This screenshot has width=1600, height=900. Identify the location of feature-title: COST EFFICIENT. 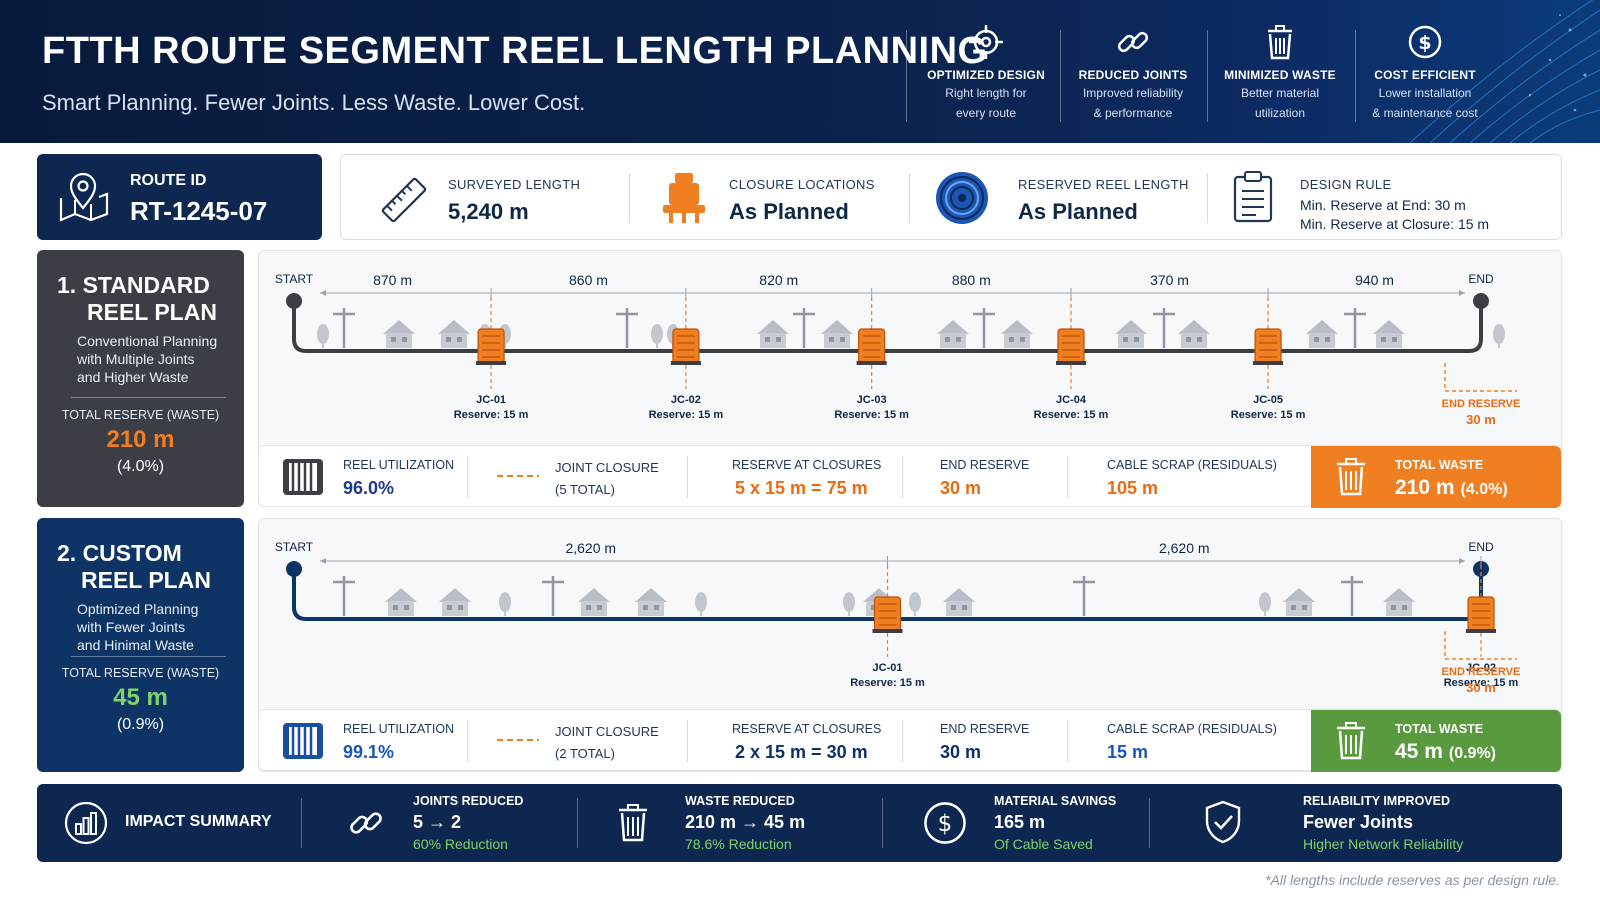
(1425, 75).